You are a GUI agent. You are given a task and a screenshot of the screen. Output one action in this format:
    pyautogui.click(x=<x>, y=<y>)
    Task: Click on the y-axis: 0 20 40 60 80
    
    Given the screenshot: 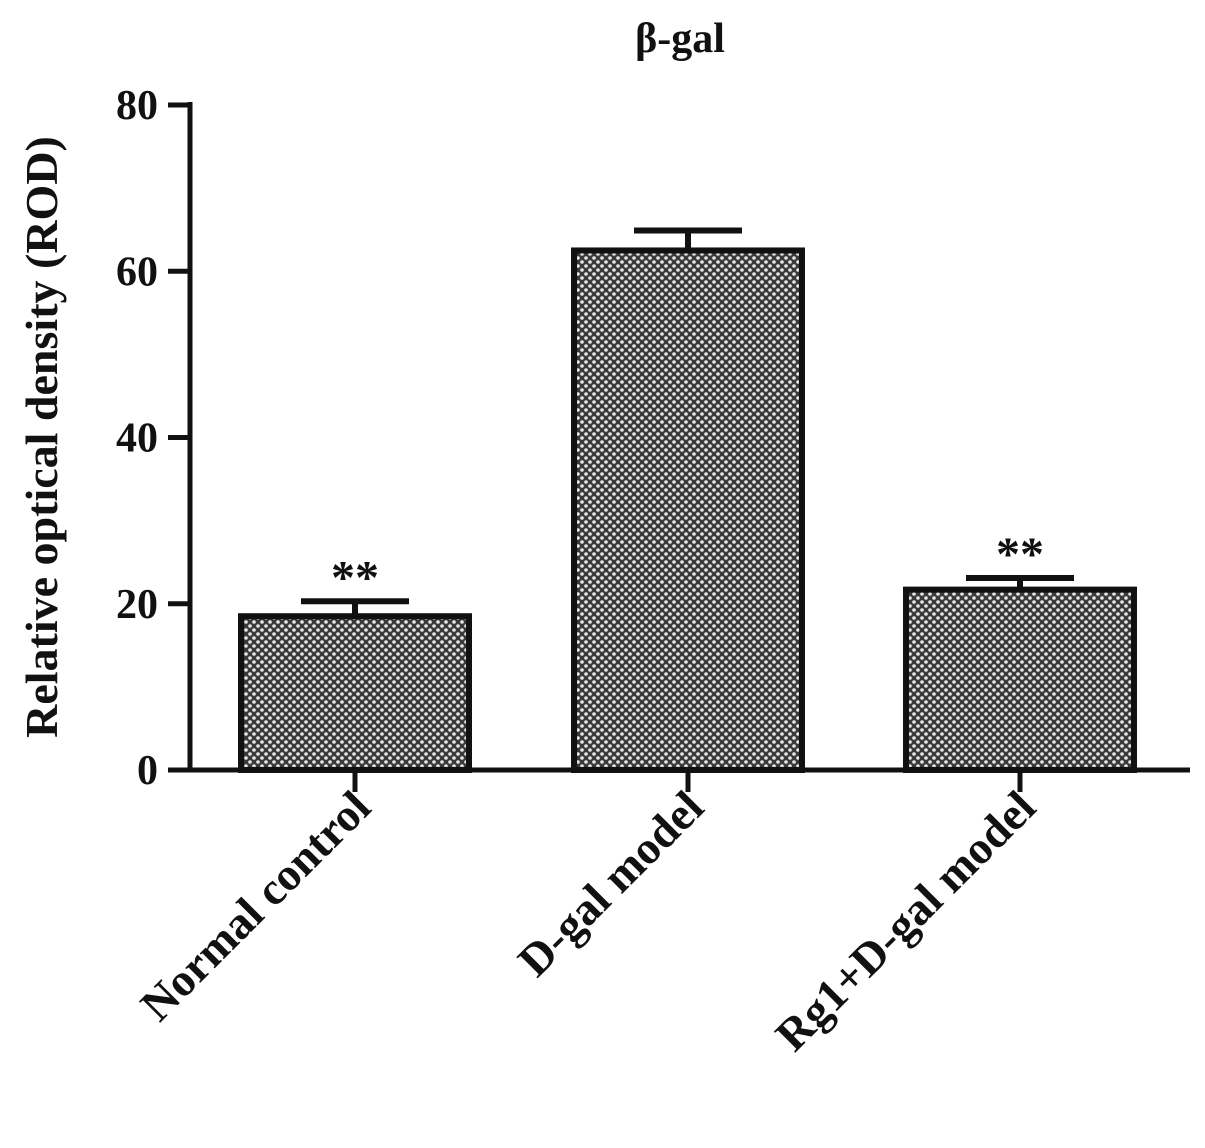 What is the action you would take?
    pyautogui.click(x=154, y=438)
    